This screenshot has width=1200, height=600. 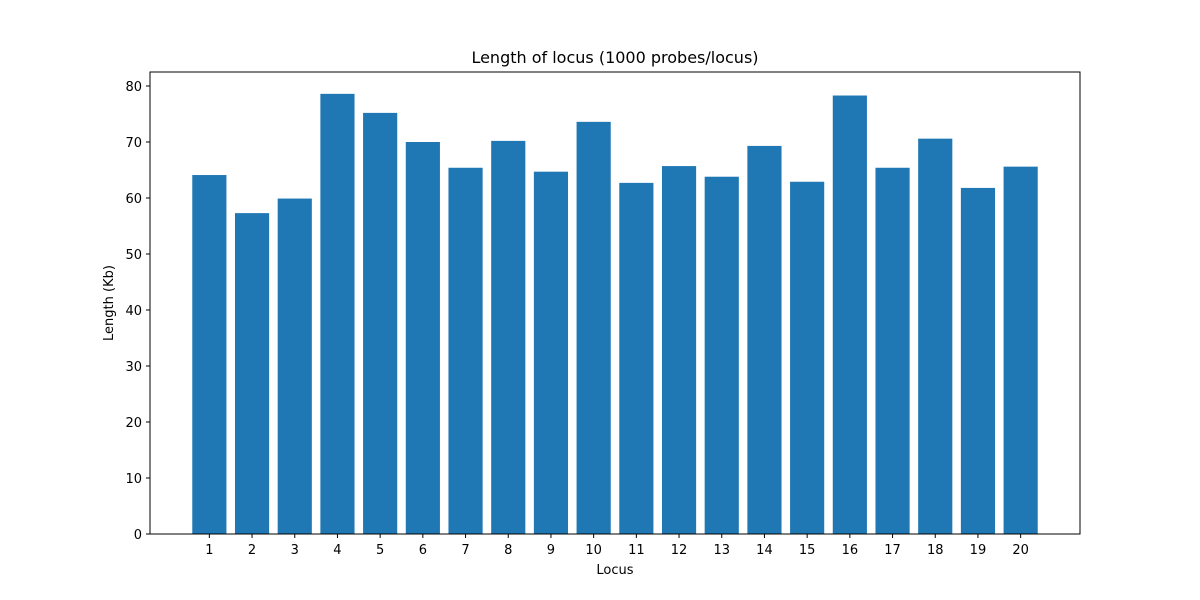 What do you see at coordinates (337, 550) in the screenshot?
I see `x-tick-label: 4` at bounding box center [337, 550].